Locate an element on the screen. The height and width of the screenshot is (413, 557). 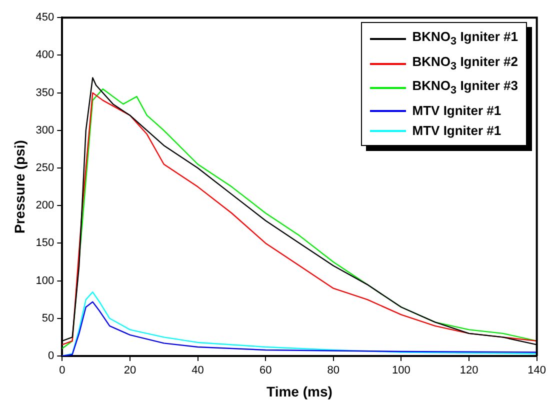
y-tick-label: 350 is located at coordinates (45, 92).